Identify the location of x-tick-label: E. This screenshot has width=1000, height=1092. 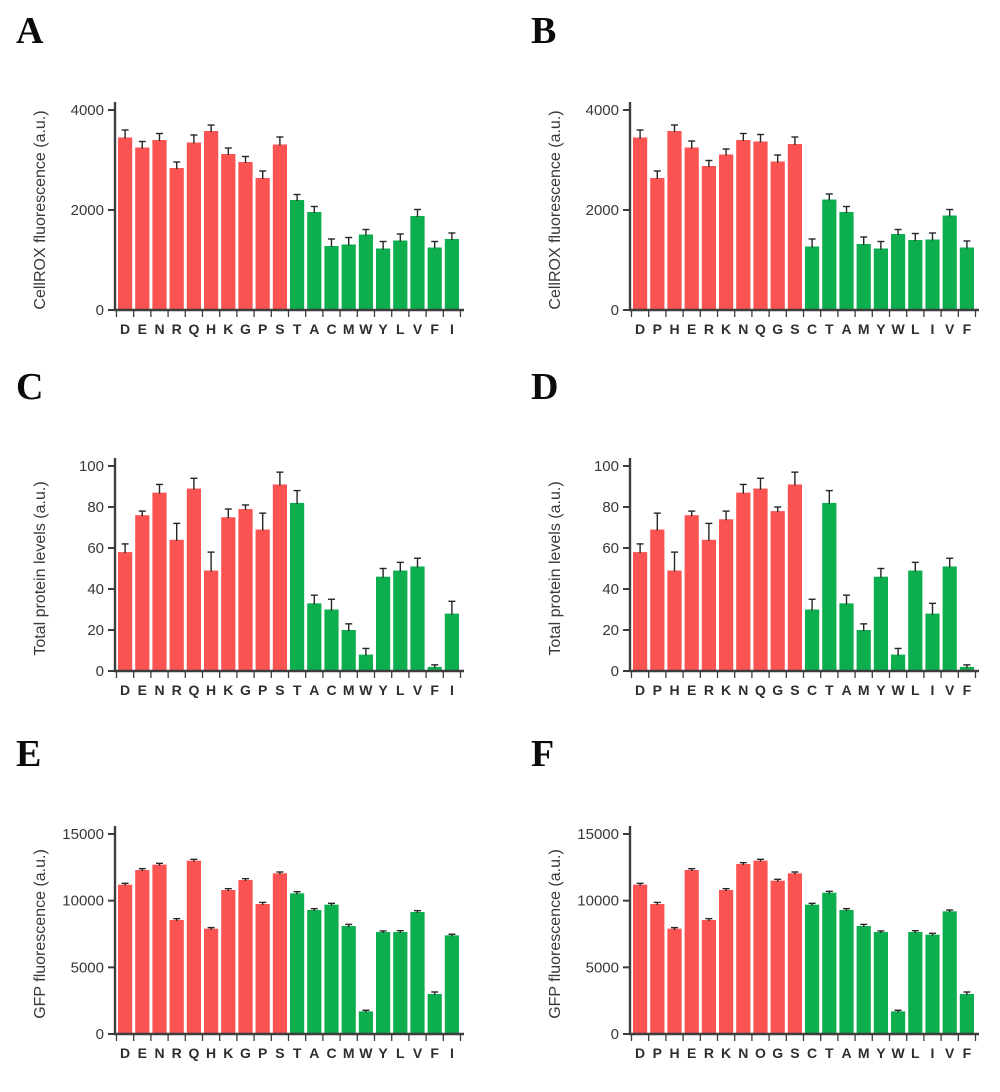
(691, 690).